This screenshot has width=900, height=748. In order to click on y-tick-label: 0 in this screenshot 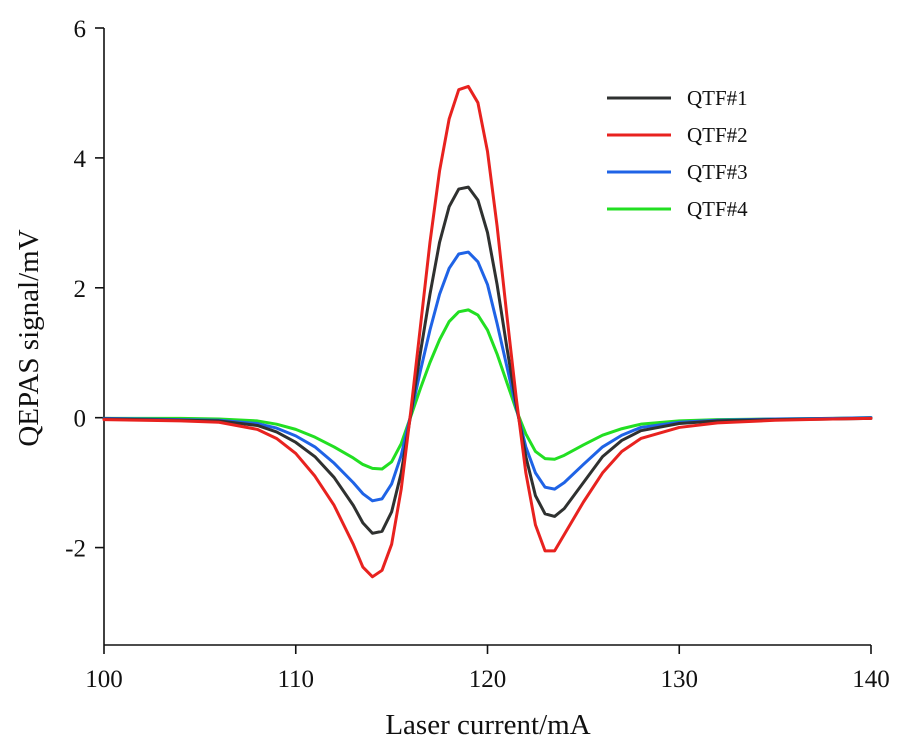, I will do `click(80, 419)`.